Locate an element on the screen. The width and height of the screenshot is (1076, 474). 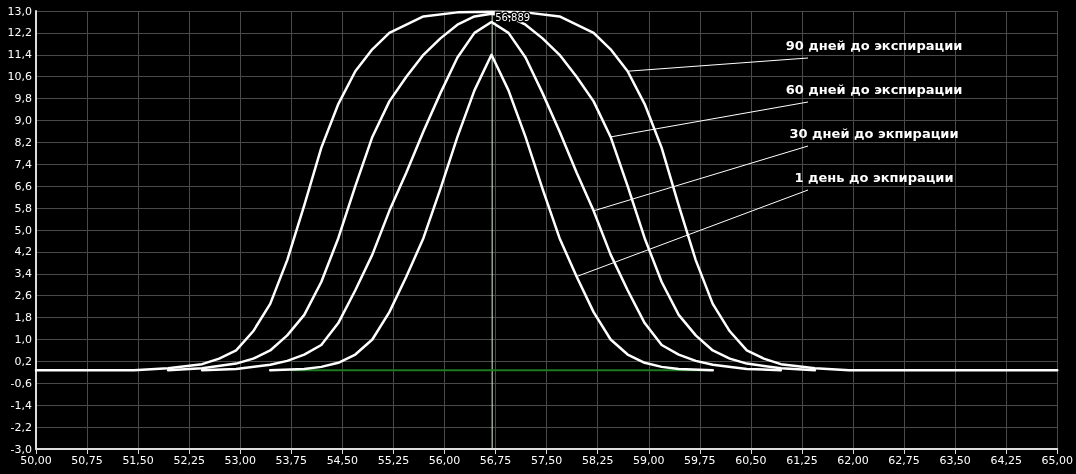
x-tick-label: 60,50 is located at coordinates (751, 460).